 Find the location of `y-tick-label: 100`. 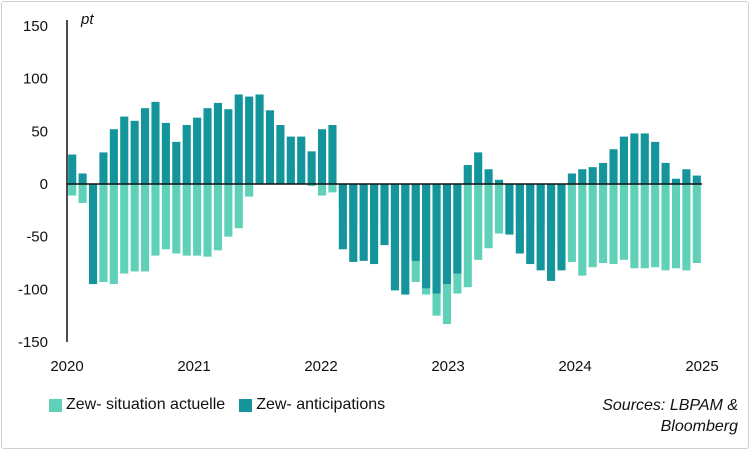

y-tick-label: 100 is located at coordinates (35, 79).